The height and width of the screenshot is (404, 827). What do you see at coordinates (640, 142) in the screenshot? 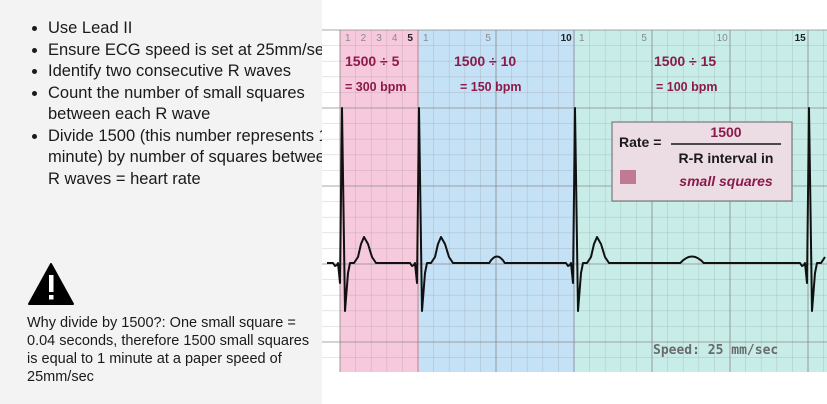
I see `rate-label: Rate =` at bounding box center [640, 142].